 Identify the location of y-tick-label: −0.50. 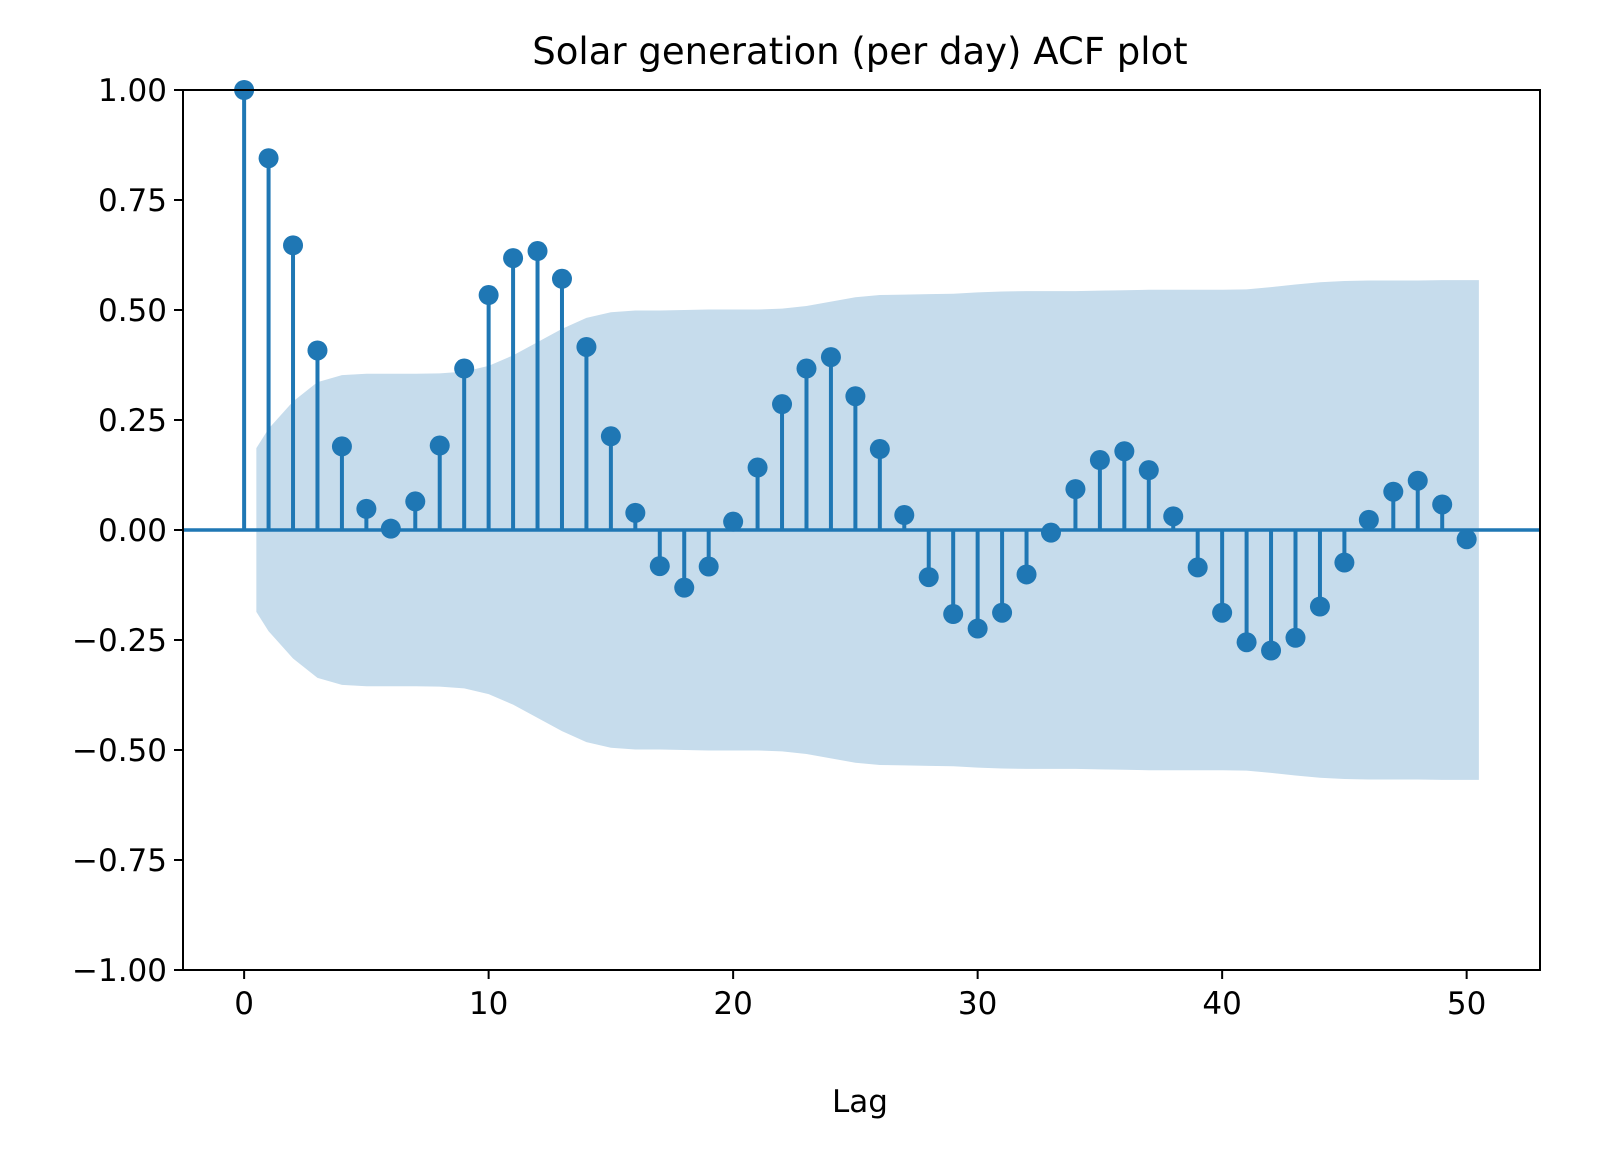
(119, 751).